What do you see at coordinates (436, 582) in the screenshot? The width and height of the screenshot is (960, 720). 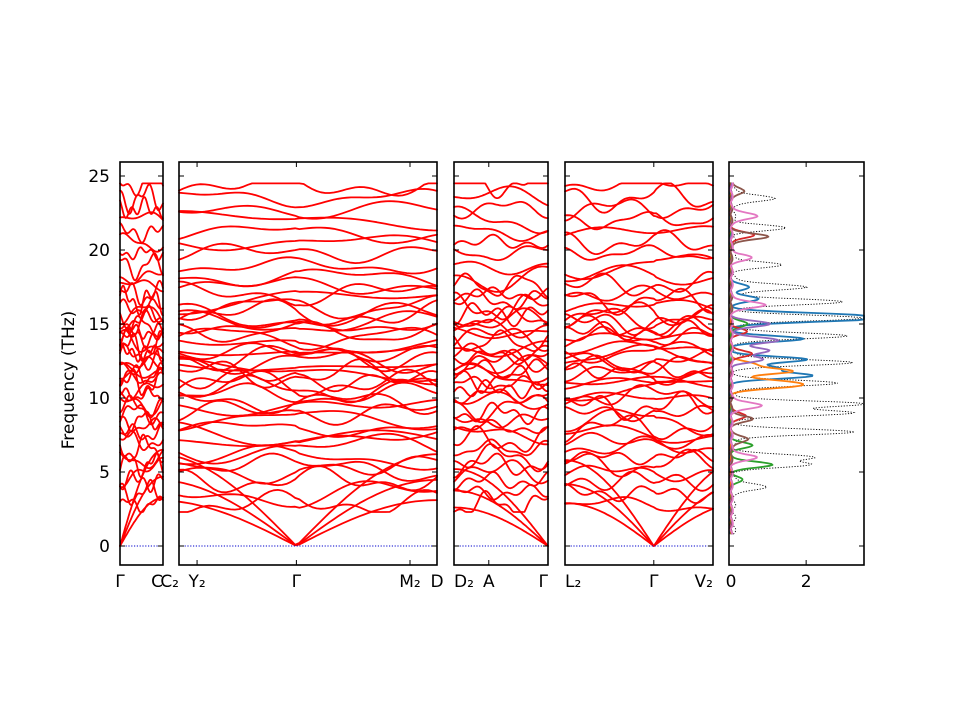 I see `x-tick-label: D` at bounding box center [436, 582].